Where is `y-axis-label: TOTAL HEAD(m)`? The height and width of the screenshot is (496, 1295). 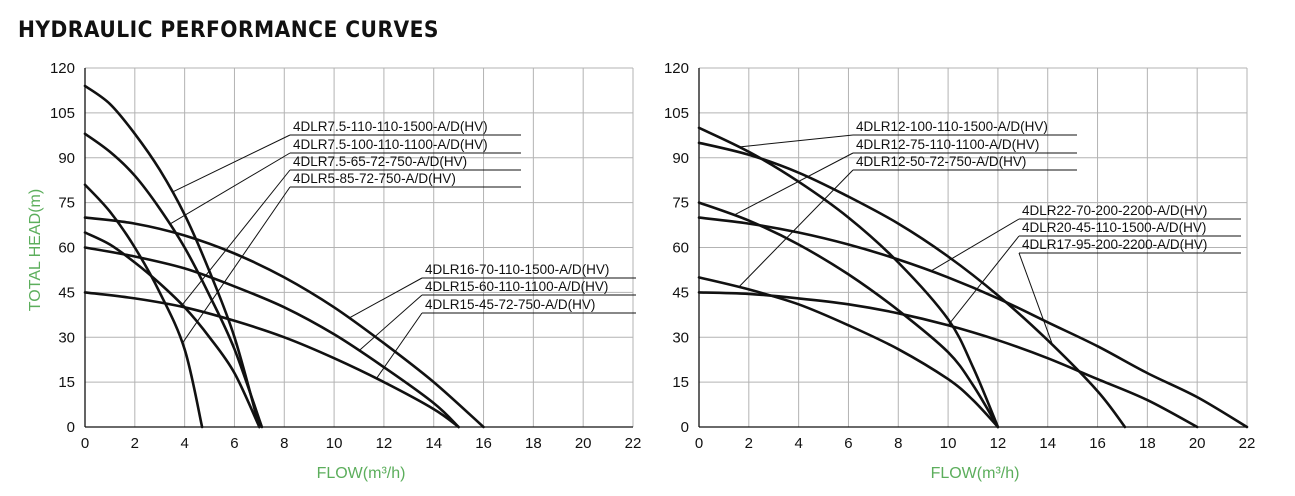
y-axis-label: TOTAL HEAD(m) is located at coordinates (35, 250).